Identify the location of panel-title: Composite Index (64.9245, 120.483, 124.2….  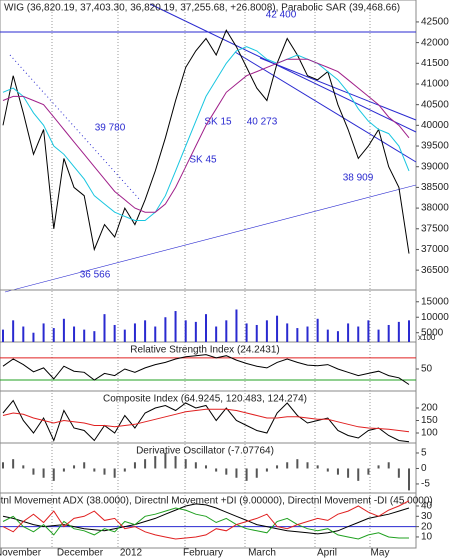
(205, 399).